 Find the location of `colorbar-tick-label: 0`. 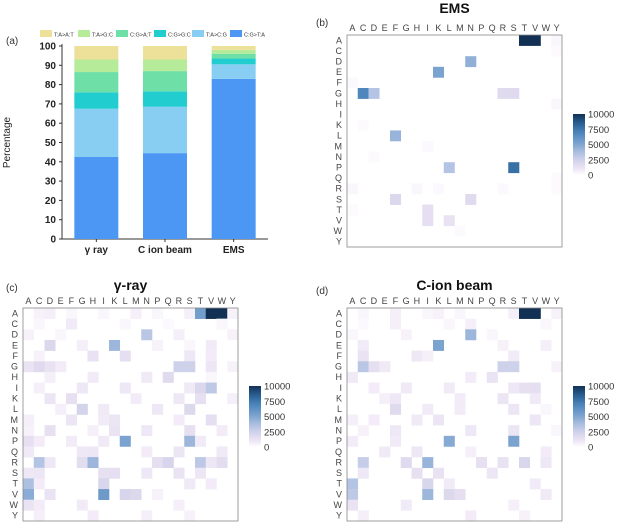

colorbar-tick-label: 0 is located at coordinates (590, 448).